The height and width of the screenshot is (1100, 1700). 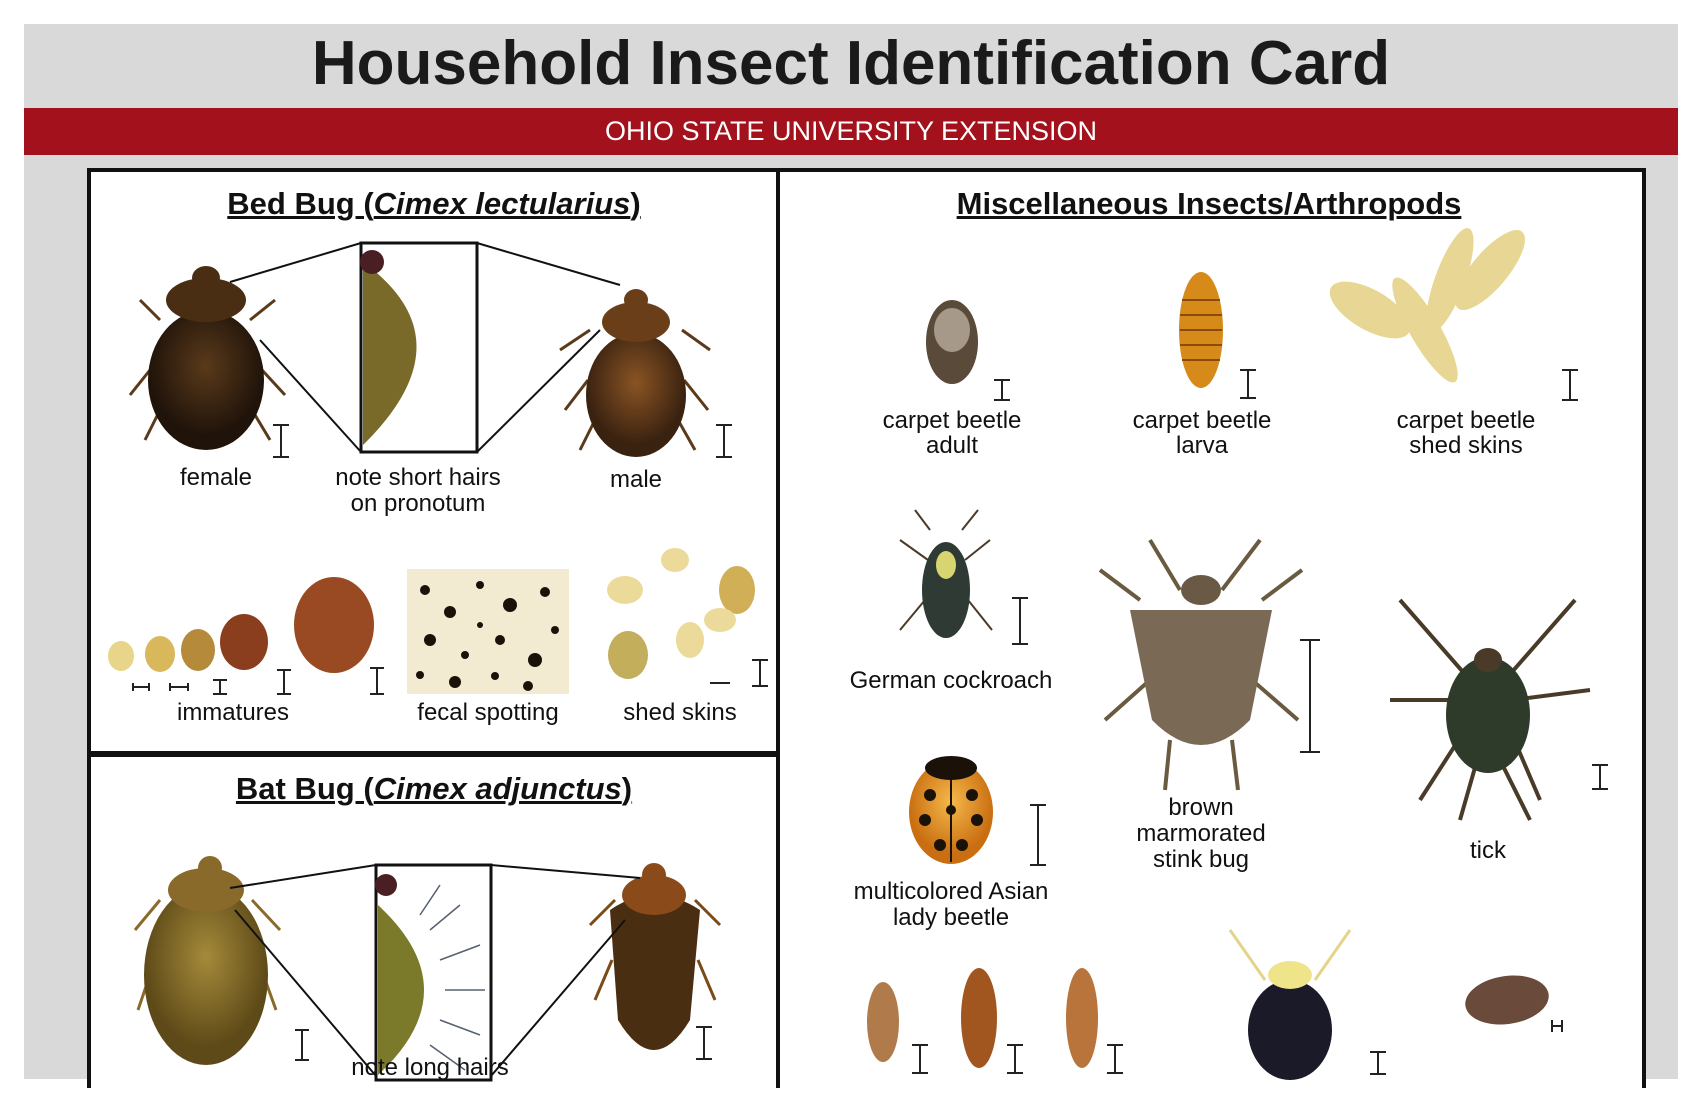 What do you see at coordinates (851, 63) in the screenshot?
I see `page-title: Household Insect Identification Card` at bounding box center [851, 63].